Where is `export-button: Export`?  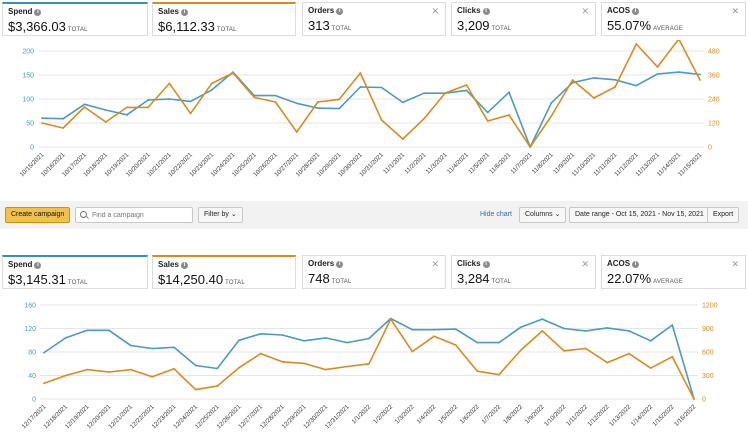 export-button: Export is located at coordinates (723, 215).